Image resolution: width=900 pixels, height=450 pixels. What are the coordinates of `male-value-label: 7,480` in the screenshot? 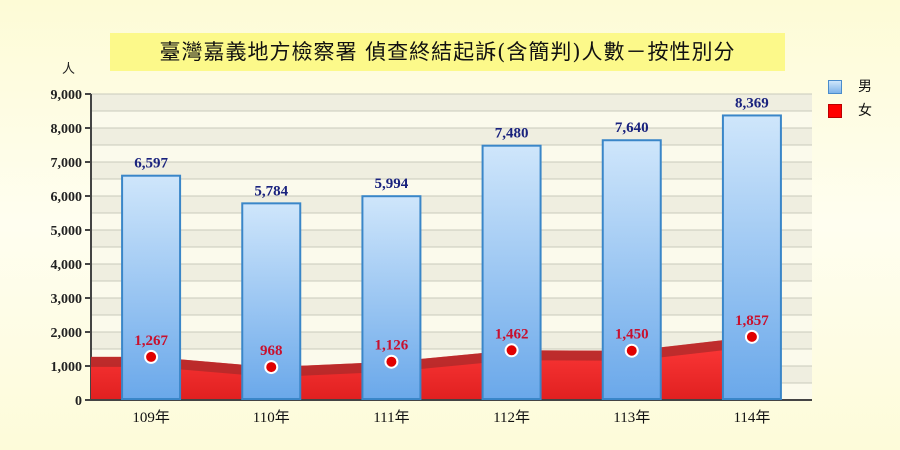 It's located at (512, 134).